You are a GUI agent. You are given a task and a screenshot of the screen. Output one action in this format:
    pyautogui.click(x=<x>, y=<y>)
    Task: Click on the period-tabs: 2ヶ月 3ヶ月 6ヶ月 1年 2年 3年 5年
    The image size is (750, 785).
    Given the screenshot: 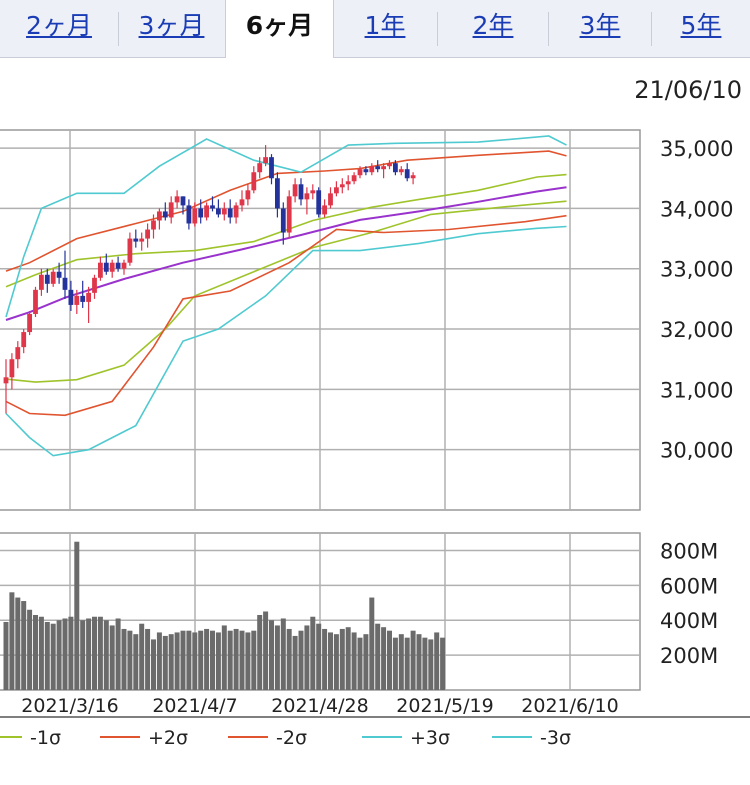 What is the action you would take?
    pyautogui.click(x=375, y=29)
    